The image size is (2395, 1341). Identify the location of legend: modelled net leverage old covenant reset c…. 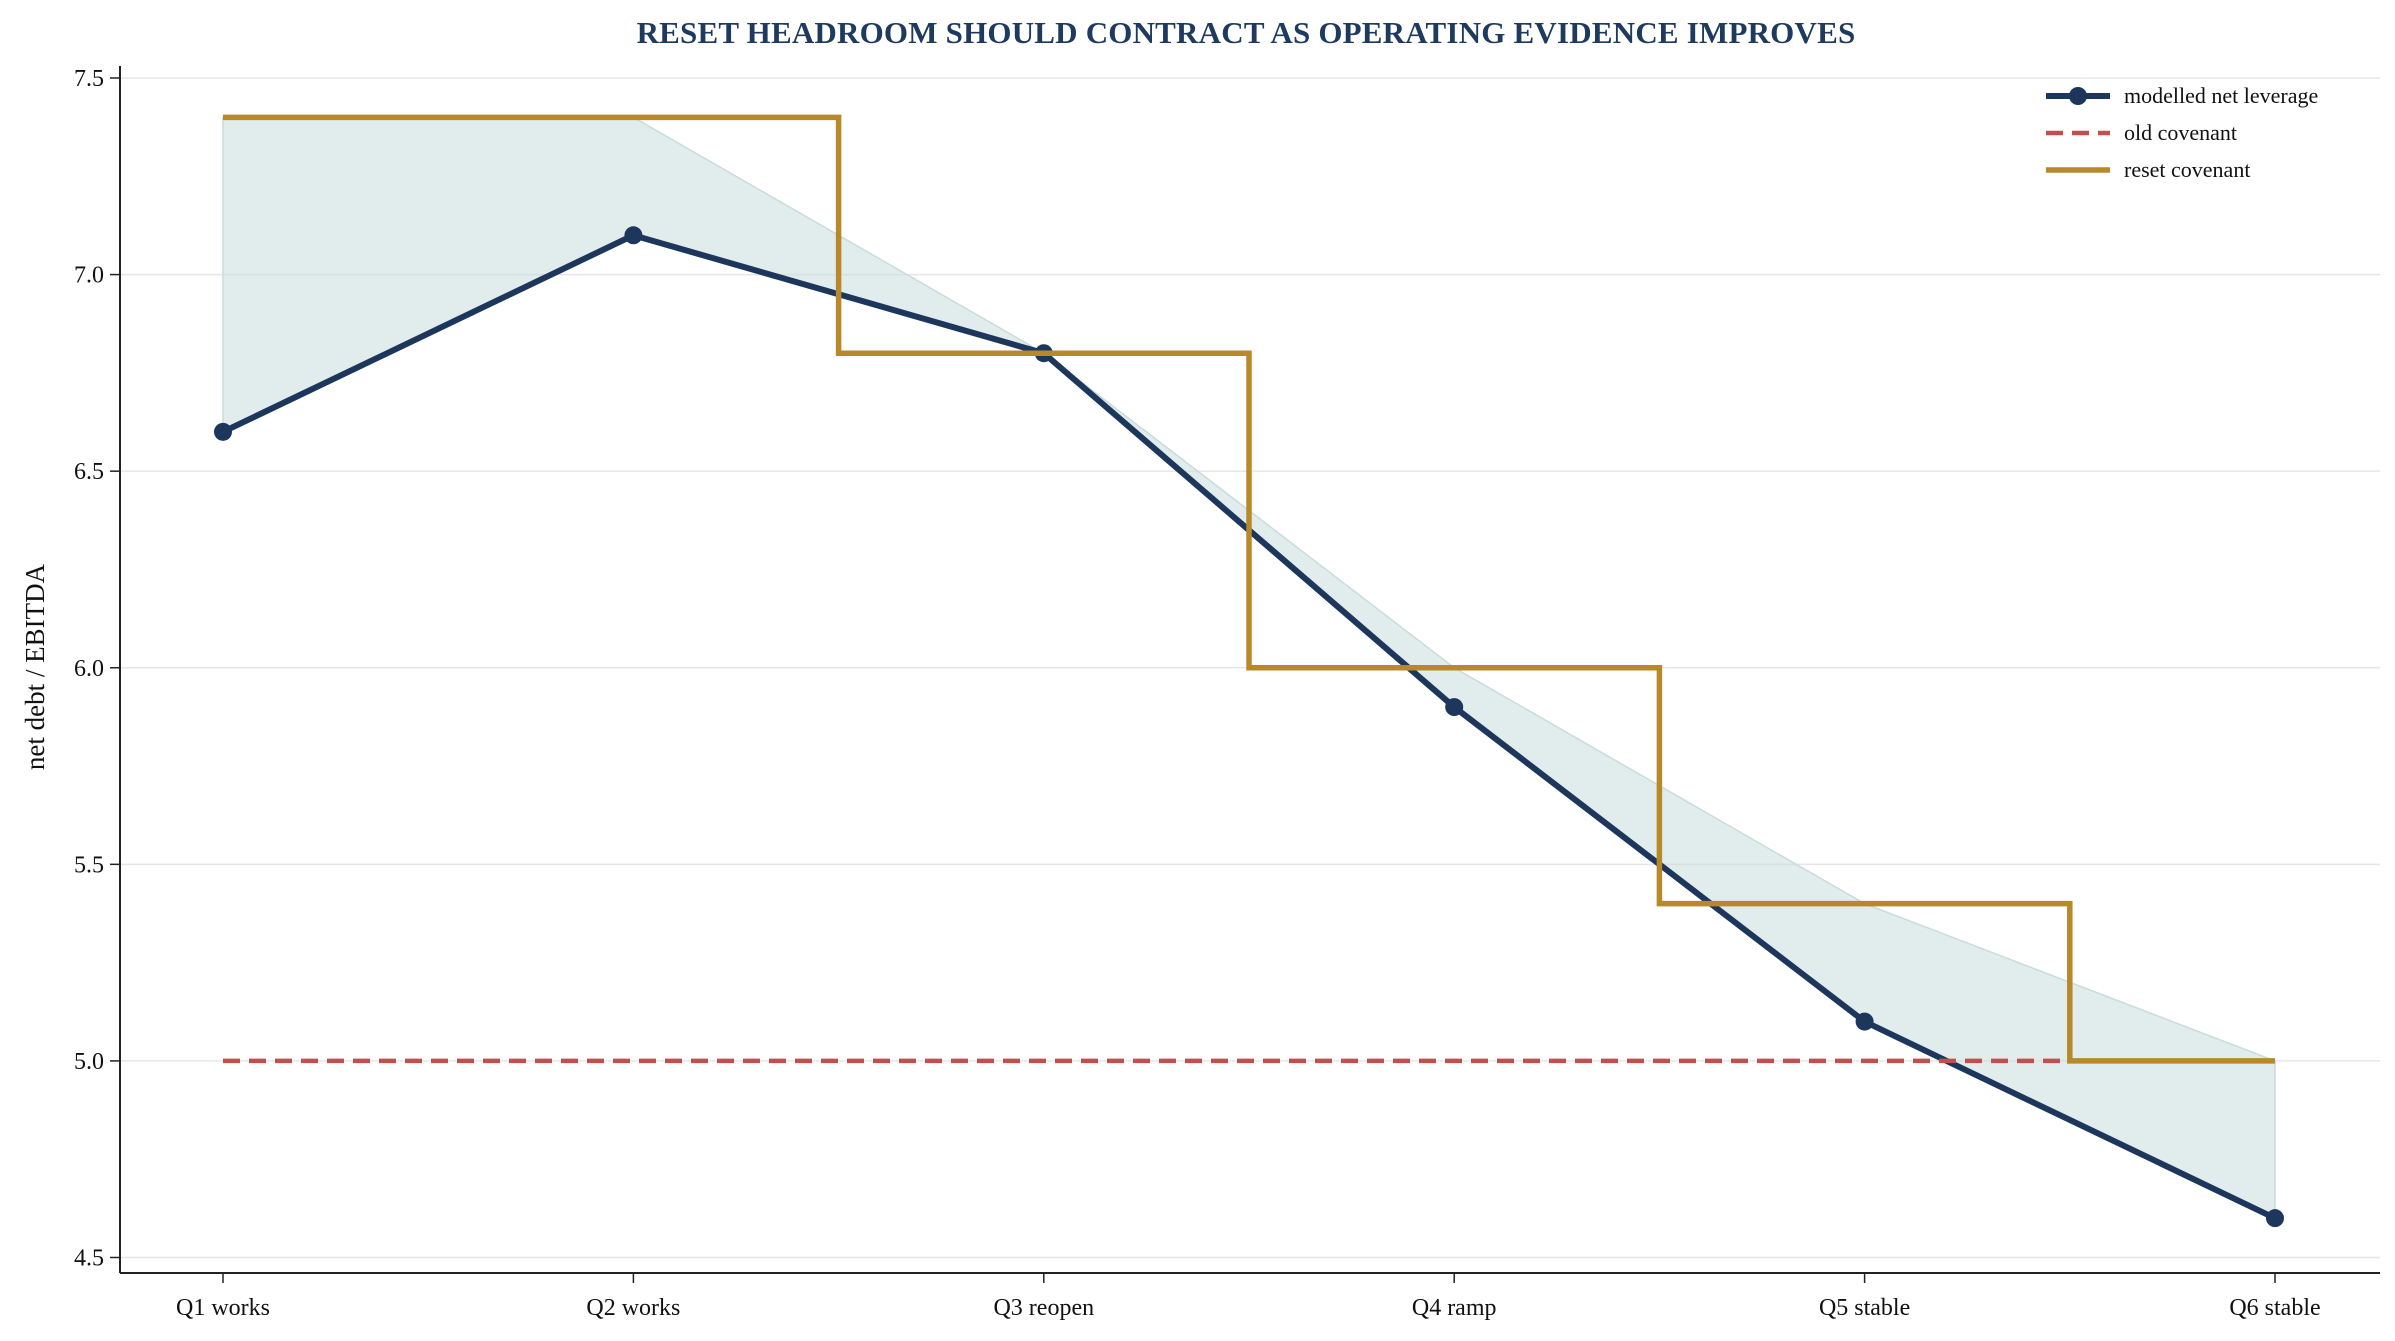
(2182, 132).